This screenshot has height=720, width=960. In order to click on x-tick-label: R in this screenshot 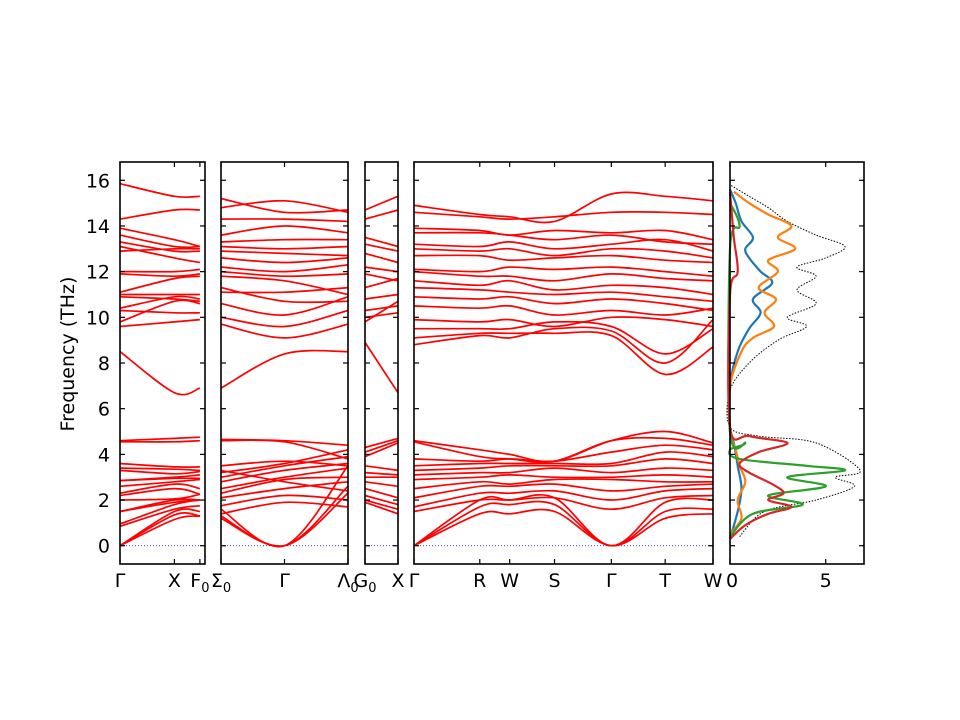, I will do `click(479, 581)`.